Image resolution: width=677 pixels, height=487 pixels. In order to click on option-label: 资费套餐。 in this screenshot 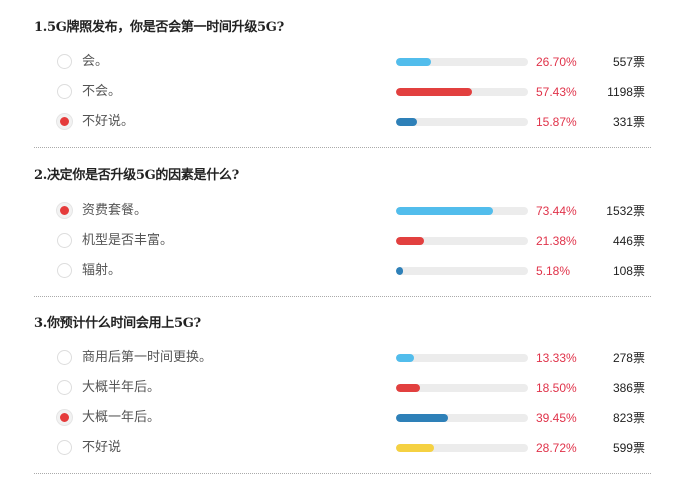, I will do `click(115, 210)`.